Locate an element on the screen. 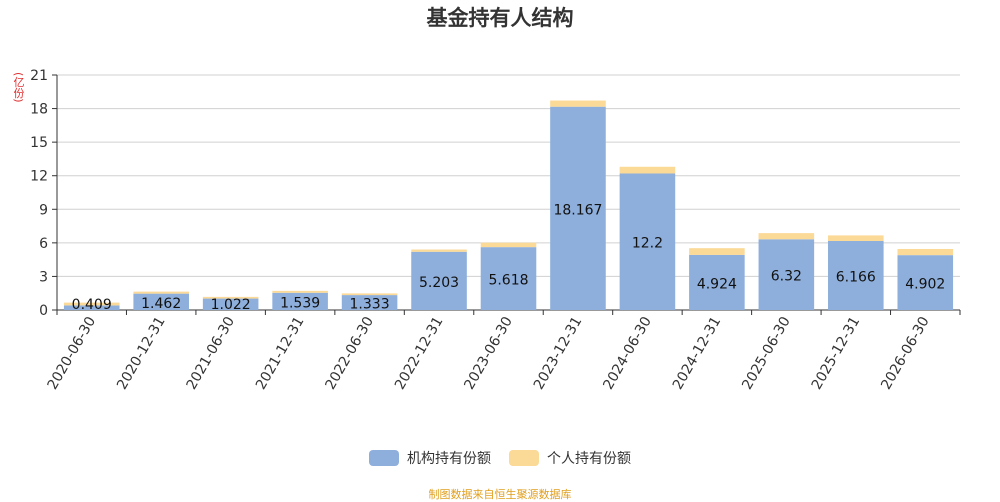  y-tick-label: 9 is located at coordinates (43, 210).